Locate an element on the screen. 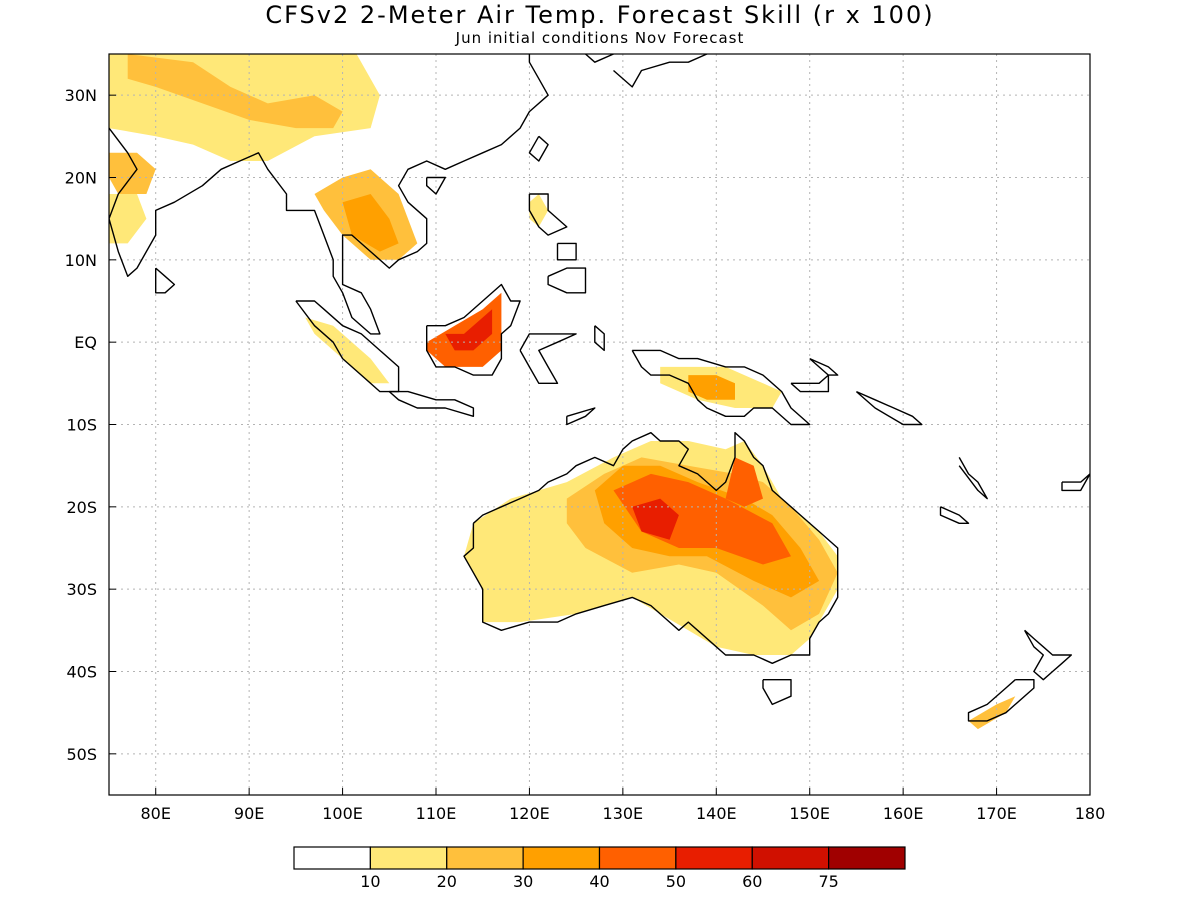 The image size is (1200, 900). coastline-mainland-asia is located at coordinates (329, 194).